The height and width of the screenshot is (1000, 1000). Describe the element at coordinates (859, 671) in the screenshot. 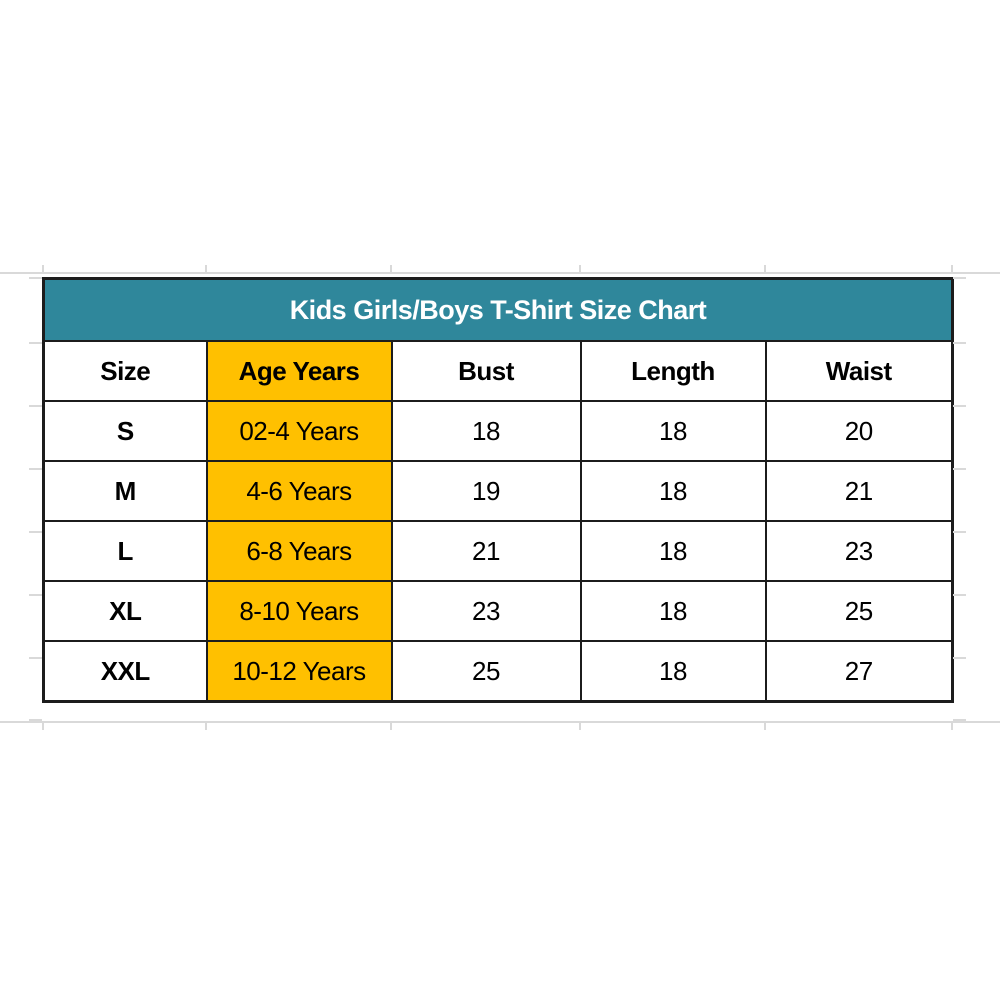

I see `cell-waist-xxl: 27` at that location.